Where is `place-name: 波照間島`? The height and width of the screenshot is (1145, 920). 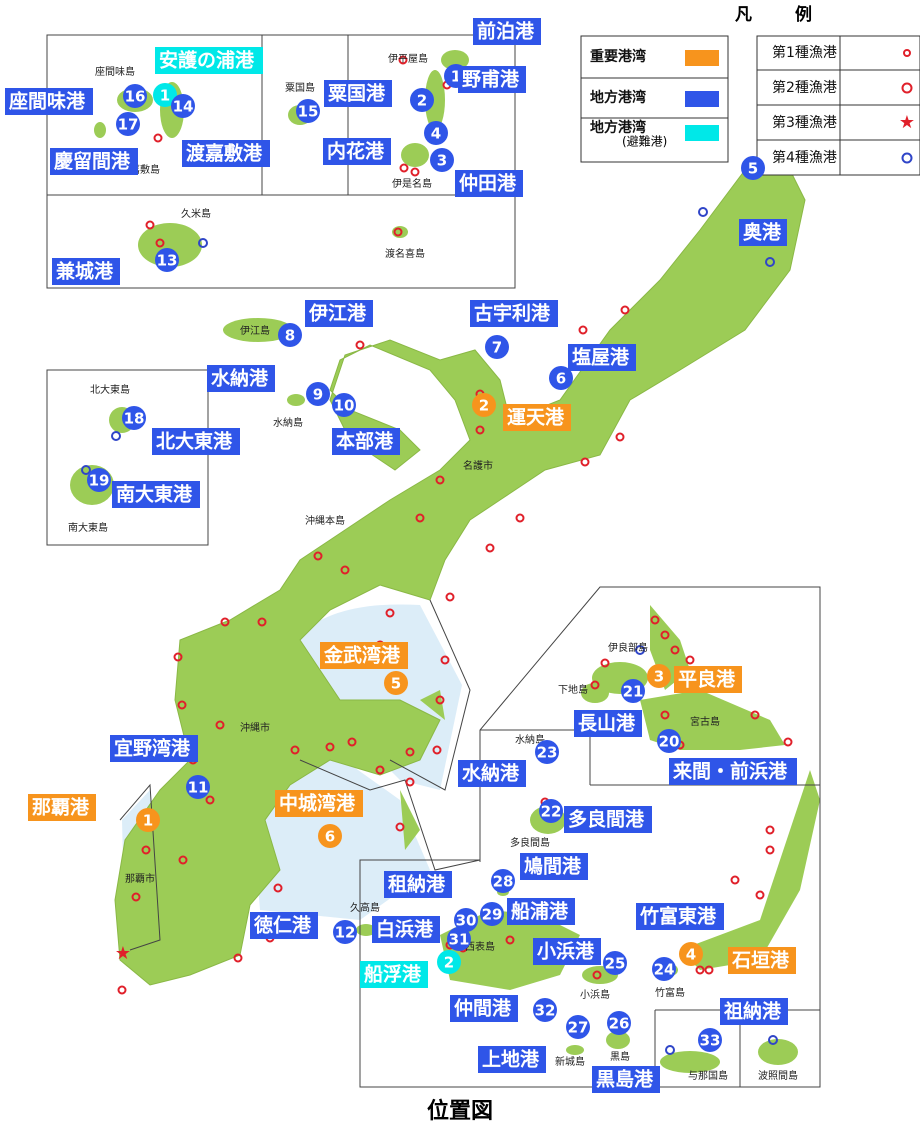
place-name: 波照間島 is located at coordinates (778, 1075).